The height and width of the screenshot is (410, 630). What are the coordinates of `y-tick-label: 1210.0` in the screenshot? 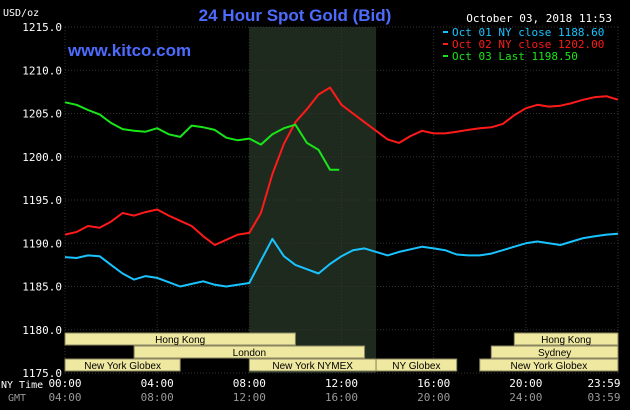 It's located at (42, 70).